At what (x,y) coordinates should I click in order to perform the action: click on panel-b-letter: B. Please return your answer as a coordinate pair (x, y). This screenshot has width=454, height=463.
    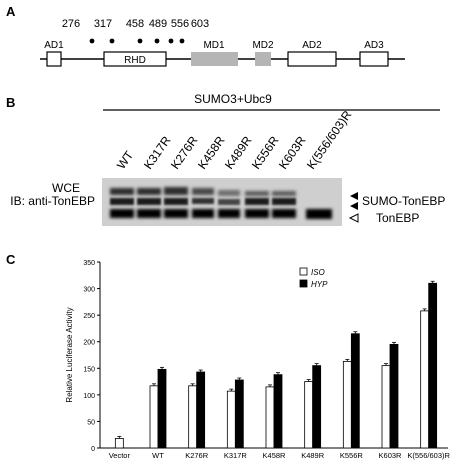
    Looking at the image, I should click on (11, 102).